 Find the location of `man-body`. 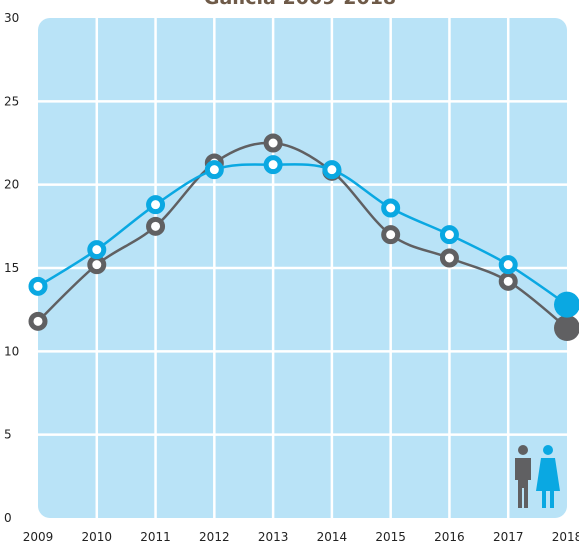

man-body is located at coordinates (523, 483).